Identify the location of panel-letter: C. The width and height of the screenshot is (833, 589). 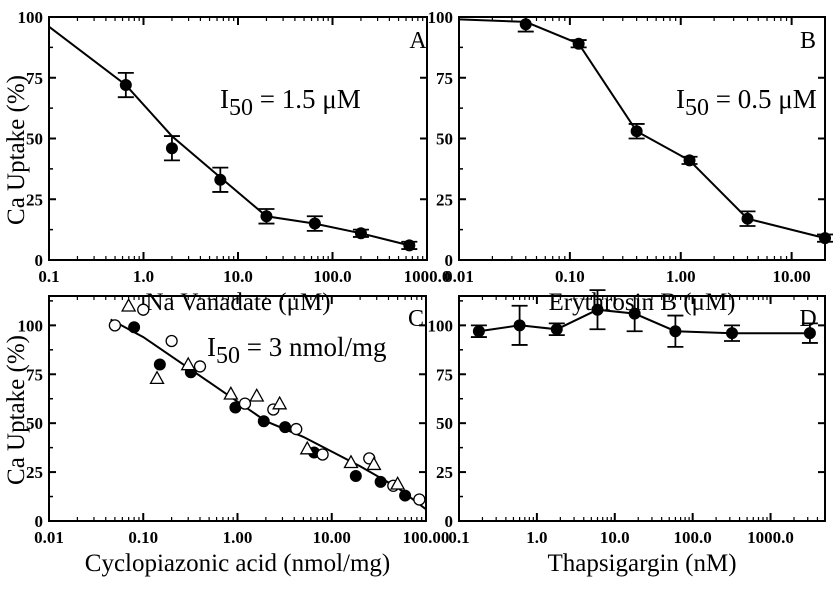
(416, 319).